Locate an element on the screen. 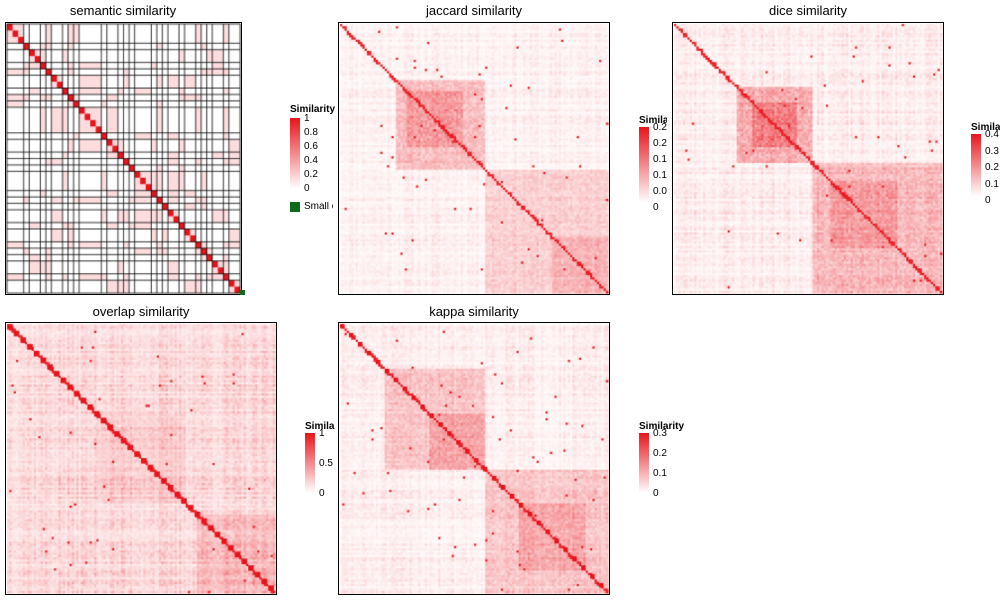 The height and width of the screenshot is (600, 1000). kappa-heatmap is located at coordinates (474, 458).